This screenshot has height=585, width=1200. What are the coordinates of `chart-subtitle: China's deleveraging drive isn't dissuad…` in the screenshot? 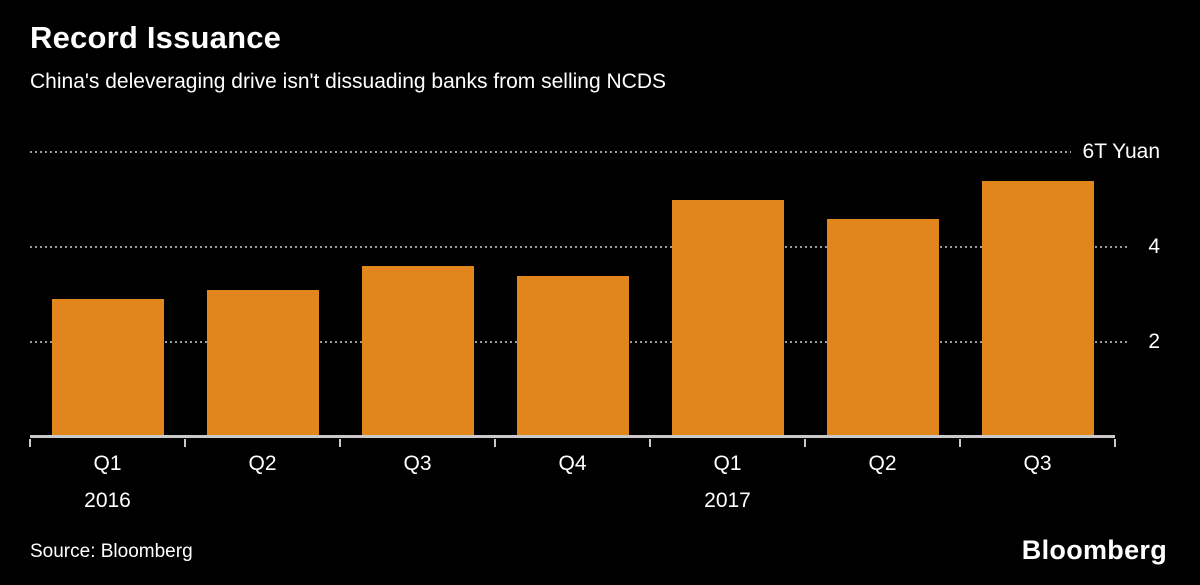 It's located at (348, 81).